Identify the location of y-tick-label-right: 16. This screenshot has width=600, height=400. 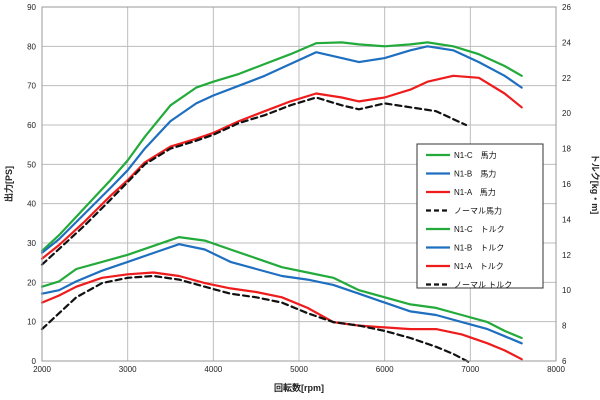
(566, 184).